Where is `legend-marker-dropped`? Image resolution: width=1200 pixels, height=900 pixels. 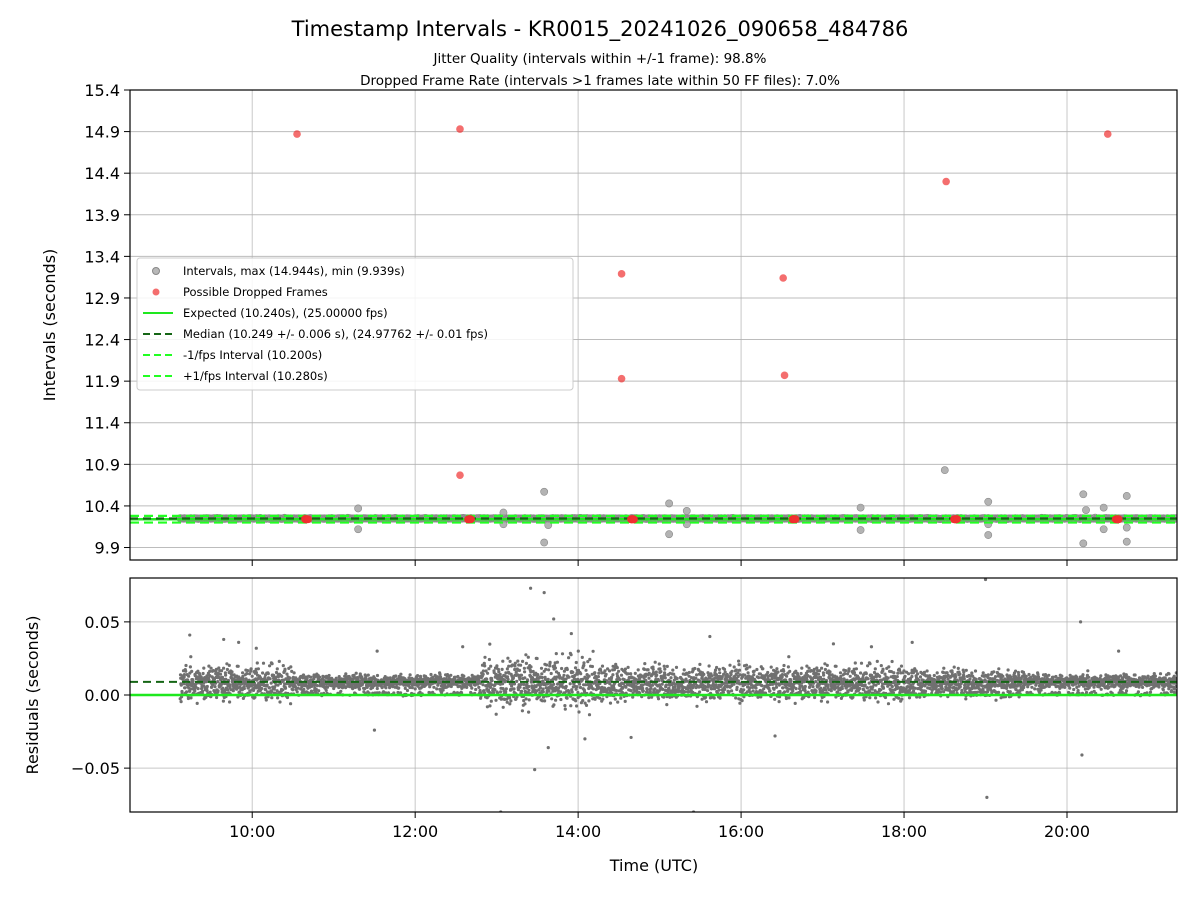
legend-marker-dropped is located at coordinates (156, 292).